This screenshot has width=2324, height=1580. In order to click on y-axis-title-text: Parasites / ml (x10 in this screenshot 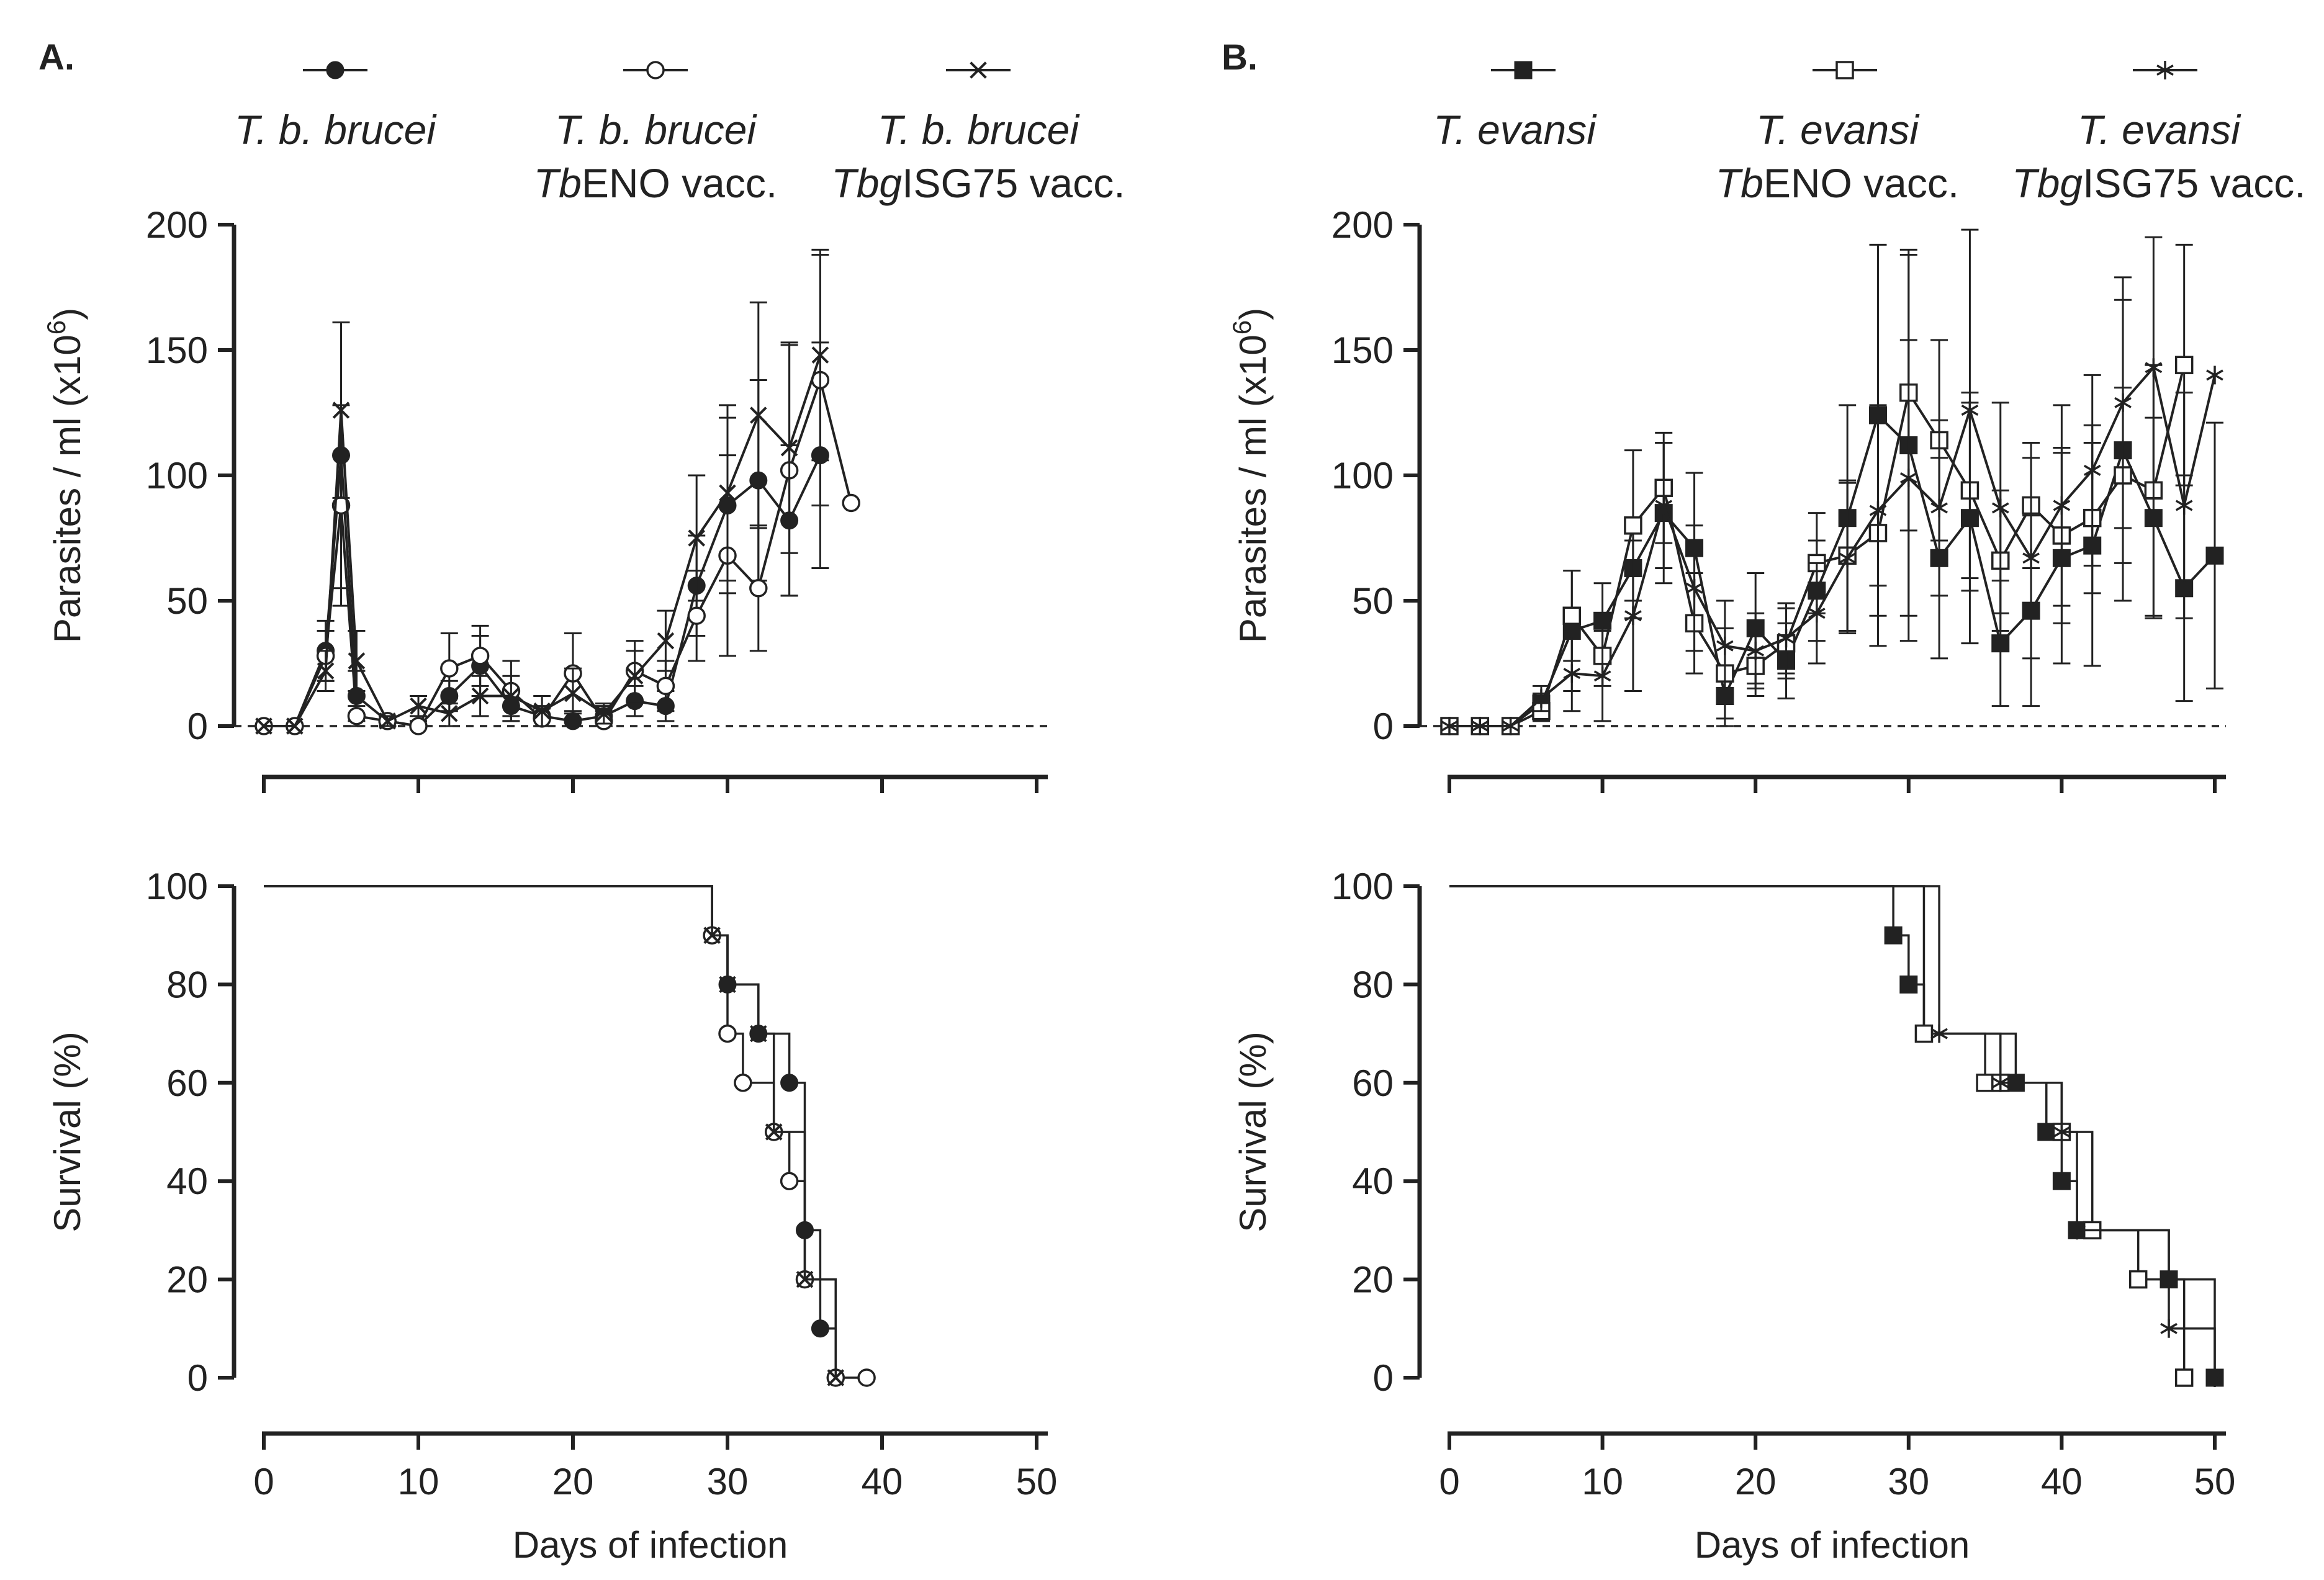, I will do `click(1253, 489)`.